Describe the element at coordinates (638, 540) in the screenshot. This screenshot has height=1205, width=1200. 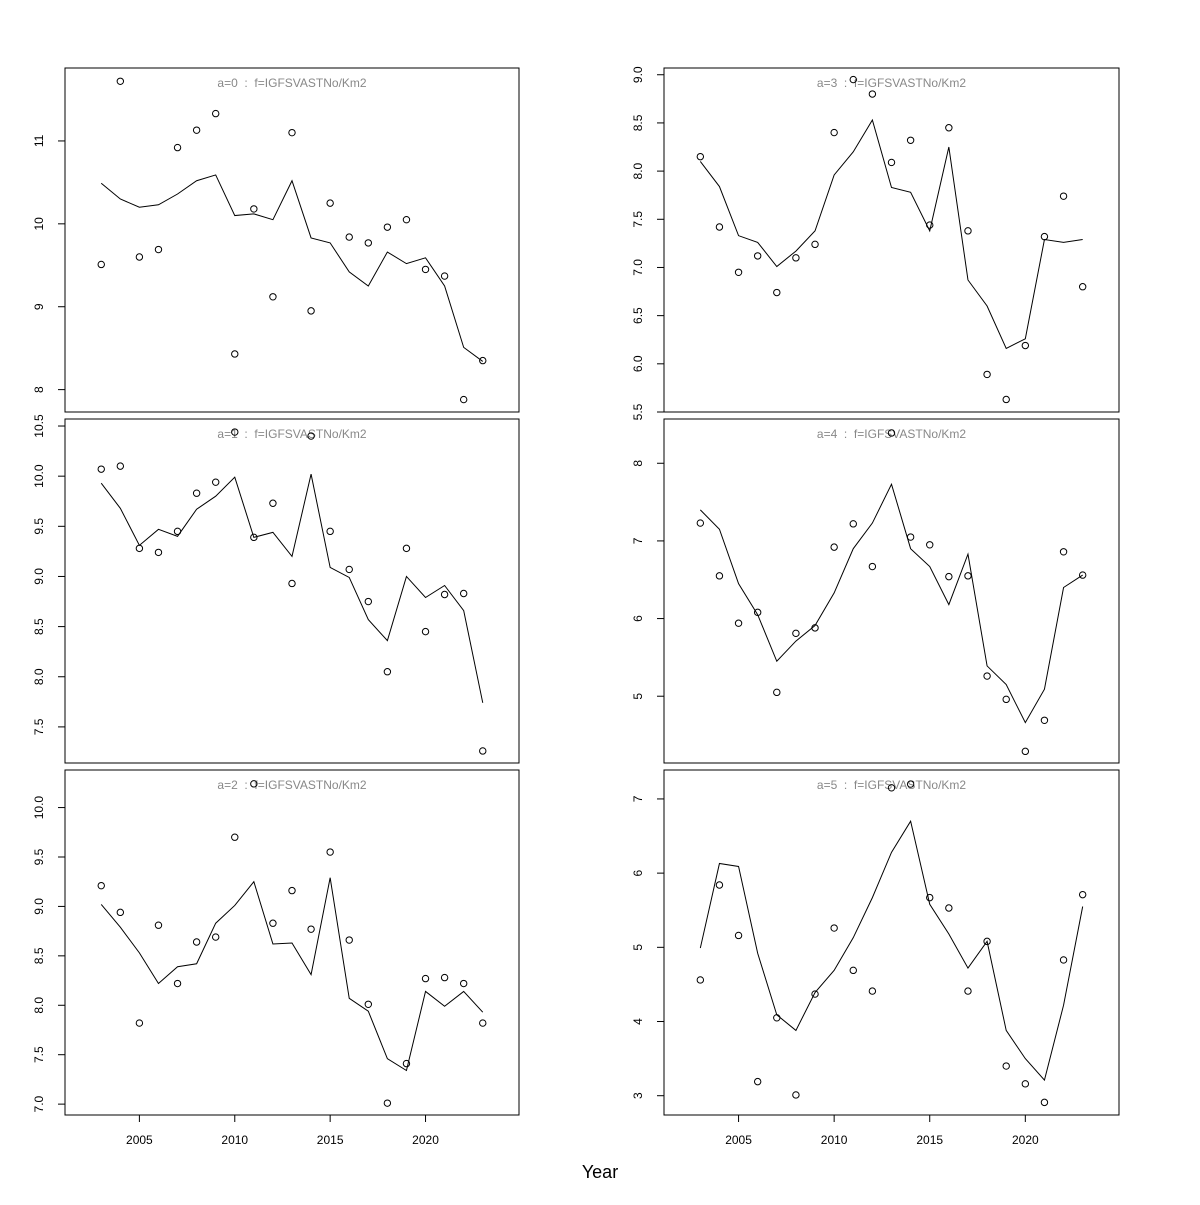
I see `y-tick-label: 7` at that location.